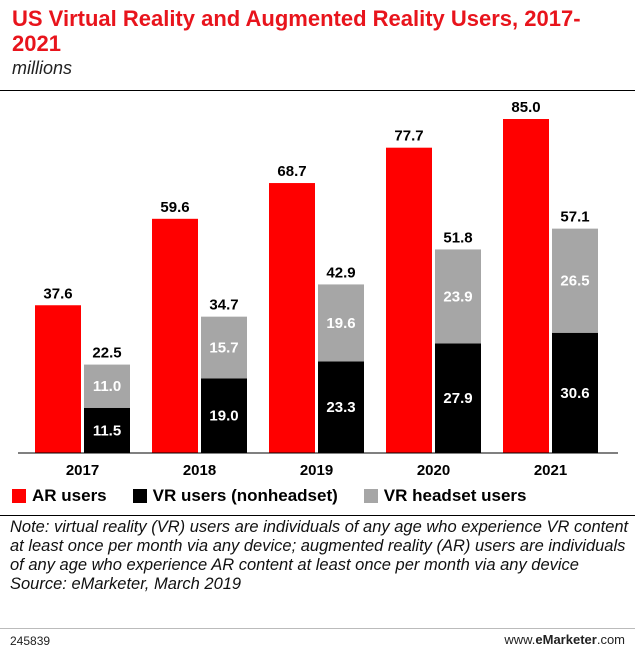  Describe the element at coordinates (526, 286) in the screenshot. I see `bar-ar-2021` at that location.